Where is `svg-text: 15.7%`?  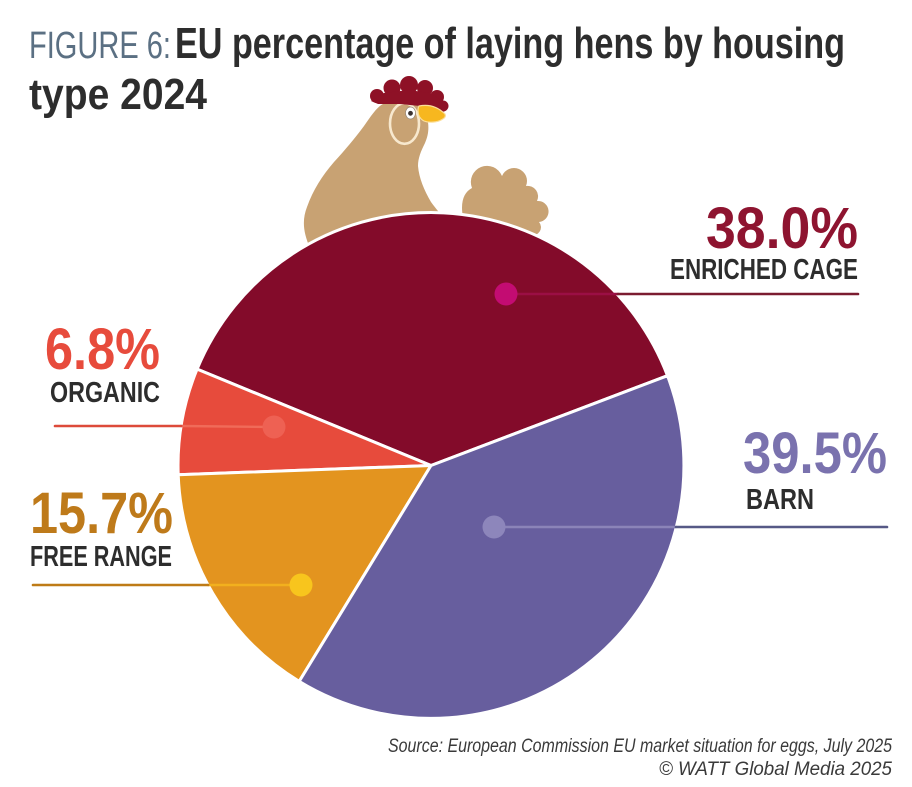 svg-text: 15.7% is located at coordinates (101, 513).